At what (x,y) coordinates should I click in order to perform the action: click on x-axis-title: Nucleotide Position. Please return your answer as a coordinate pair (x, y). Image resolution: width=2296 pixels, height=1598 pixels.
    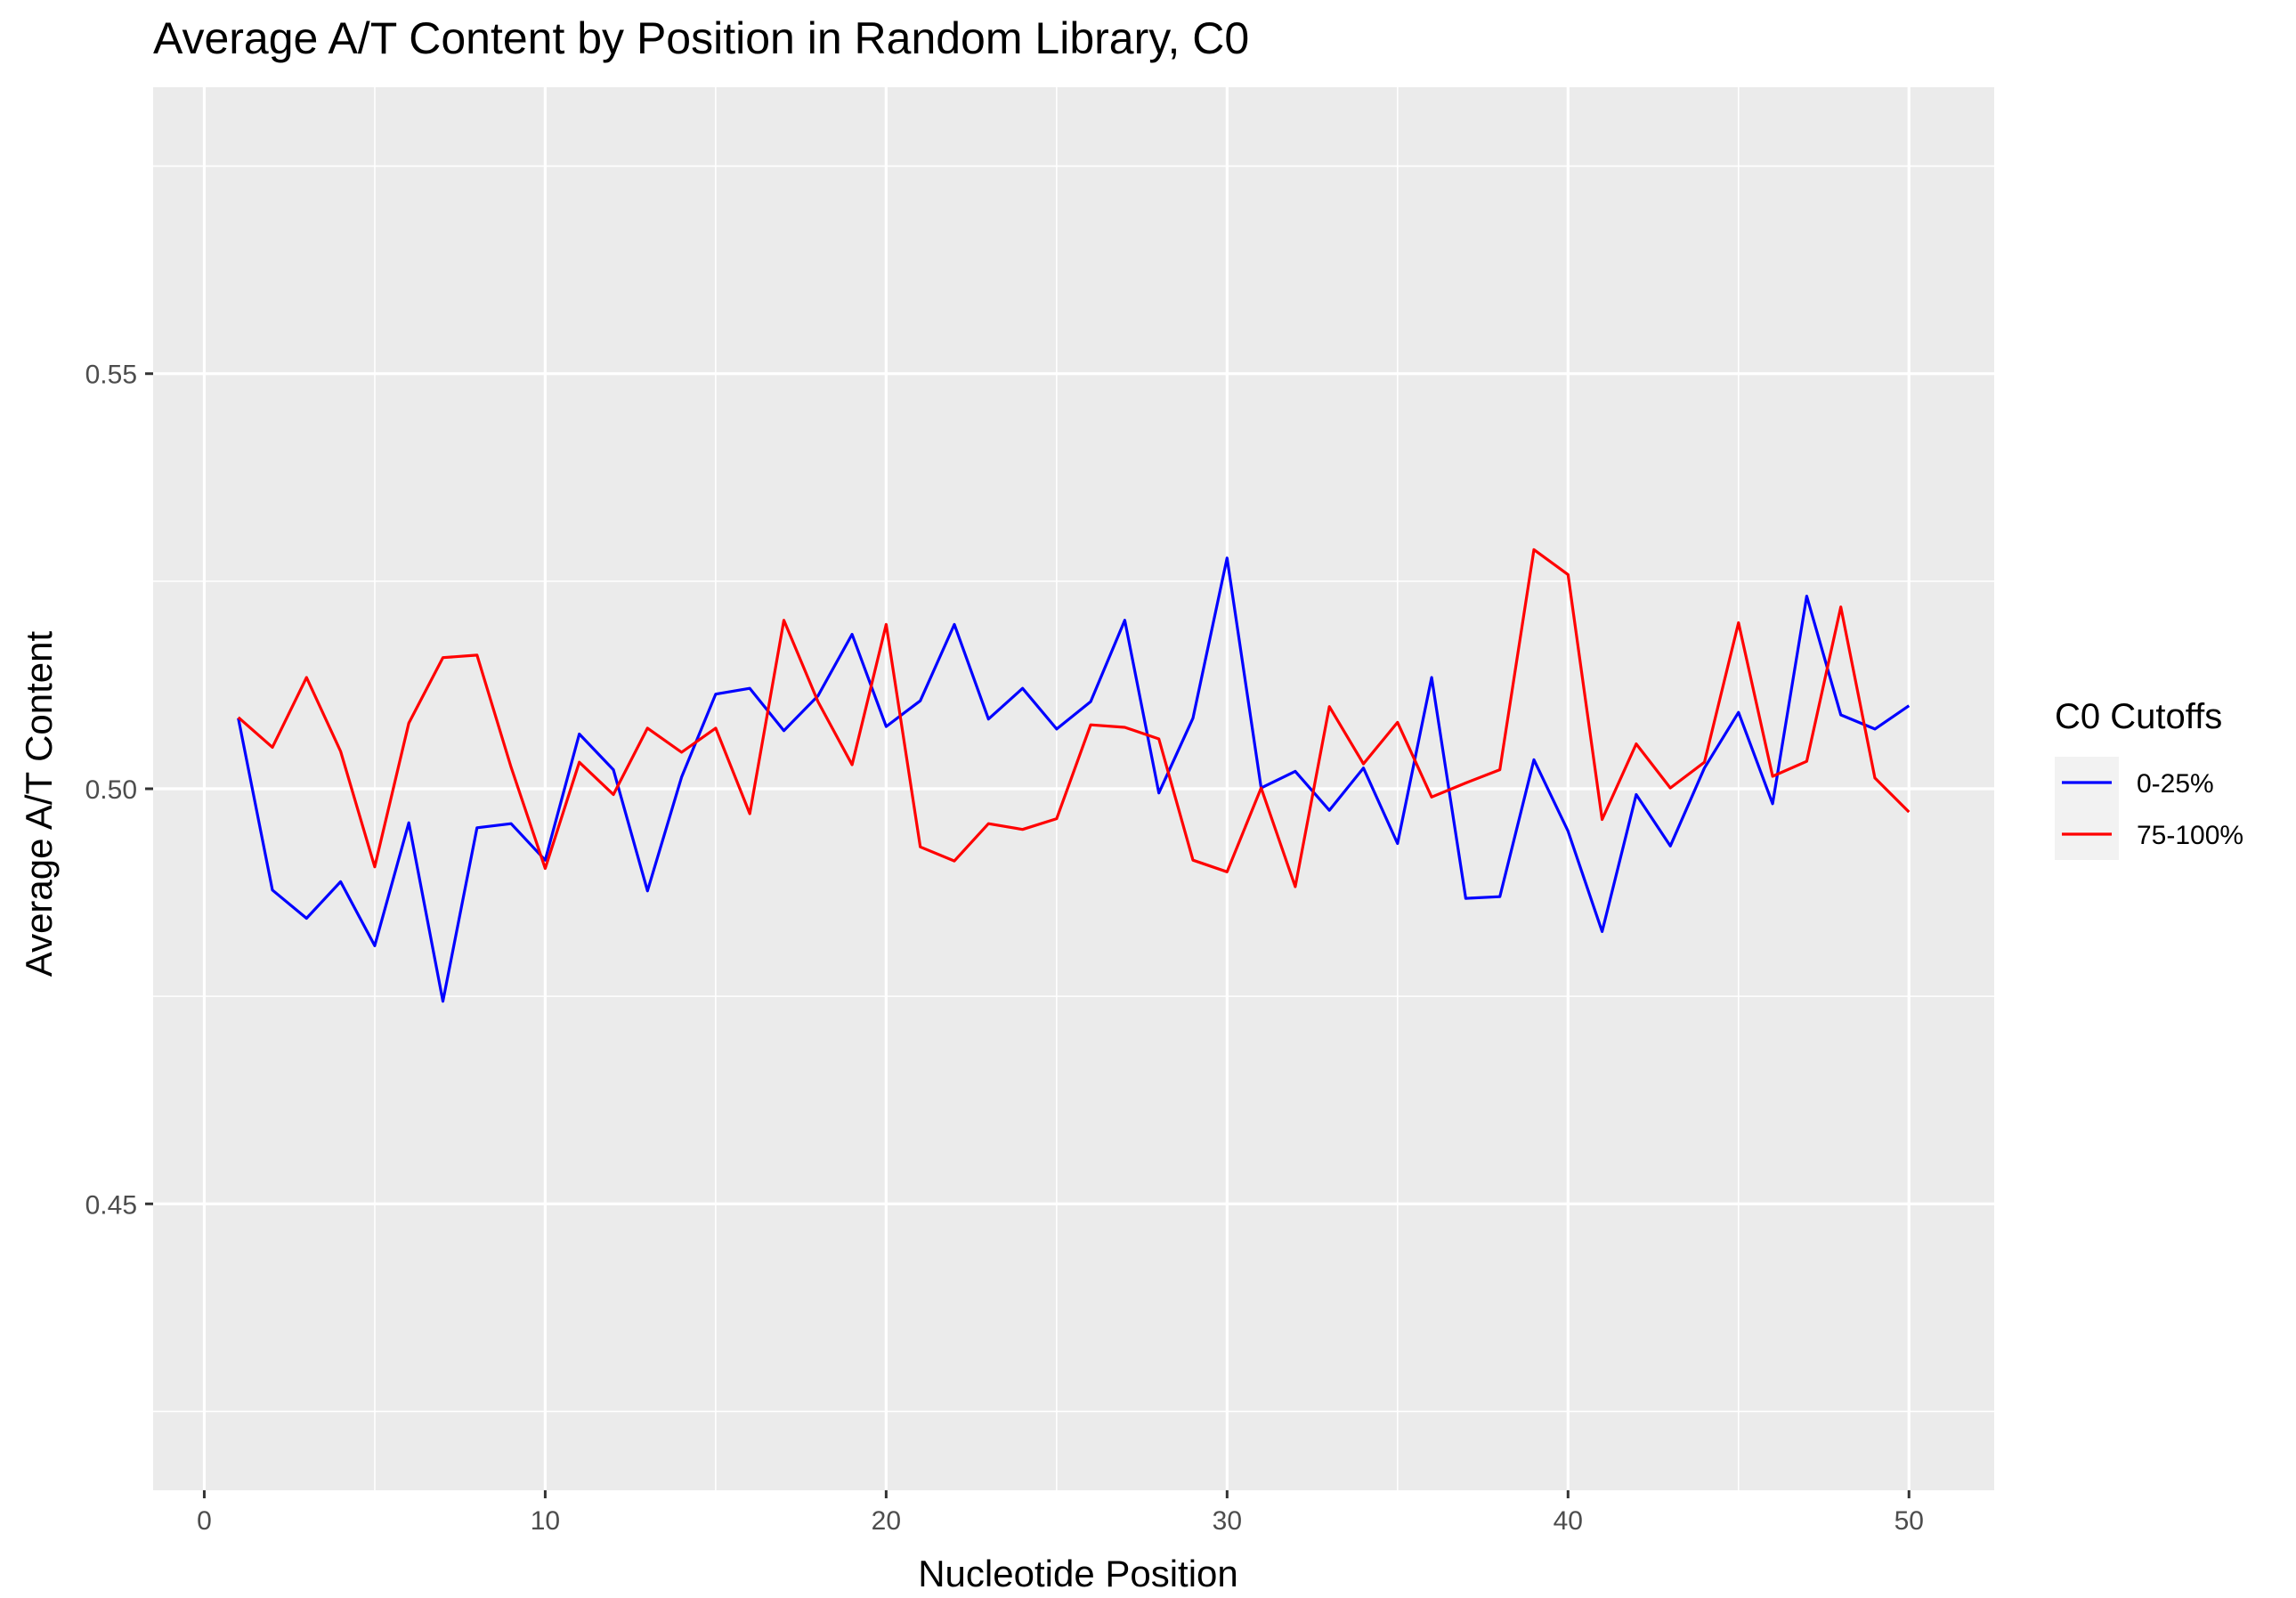
    Looking at the image, I should click on (1078, 1573).